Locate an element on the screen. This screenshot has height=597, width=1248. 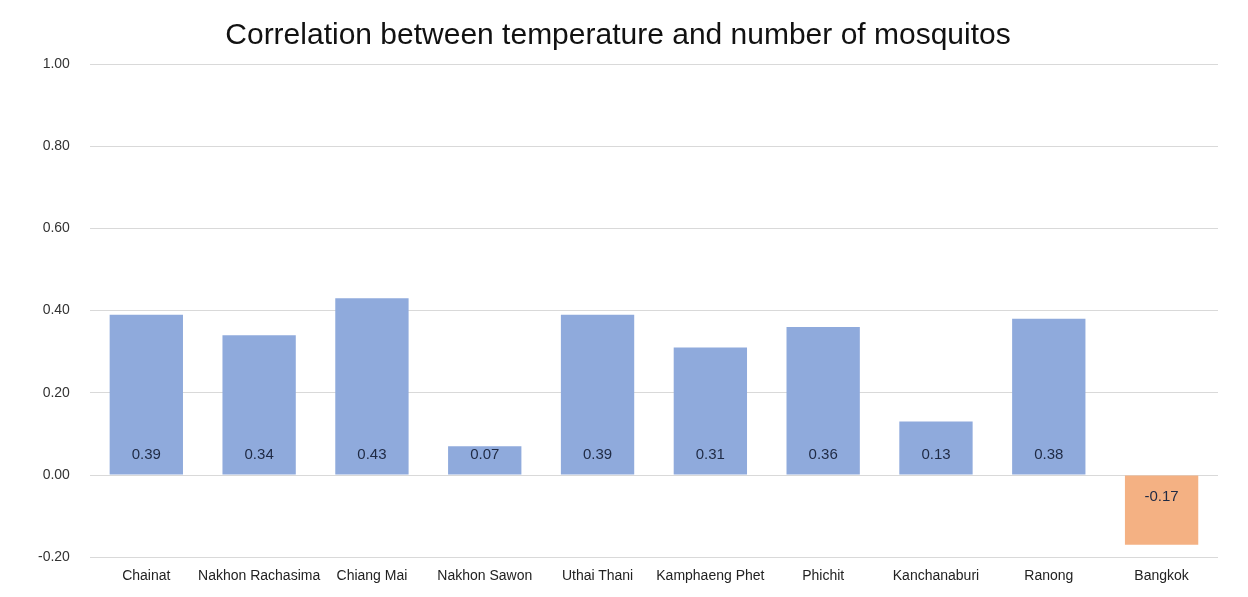
data-label: 0.34 is located at coordinates (259, 453).